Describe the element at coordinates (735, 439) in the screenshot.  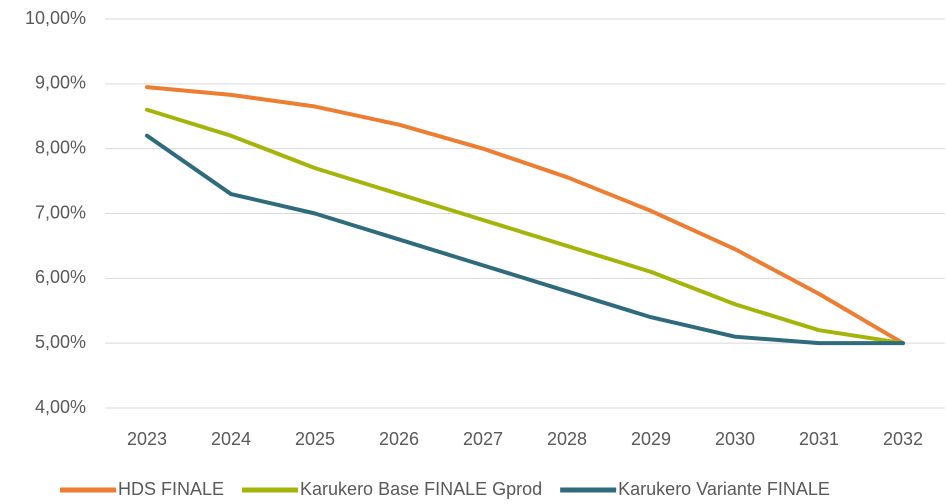
I see `x-tick-label: 2030` at that location.